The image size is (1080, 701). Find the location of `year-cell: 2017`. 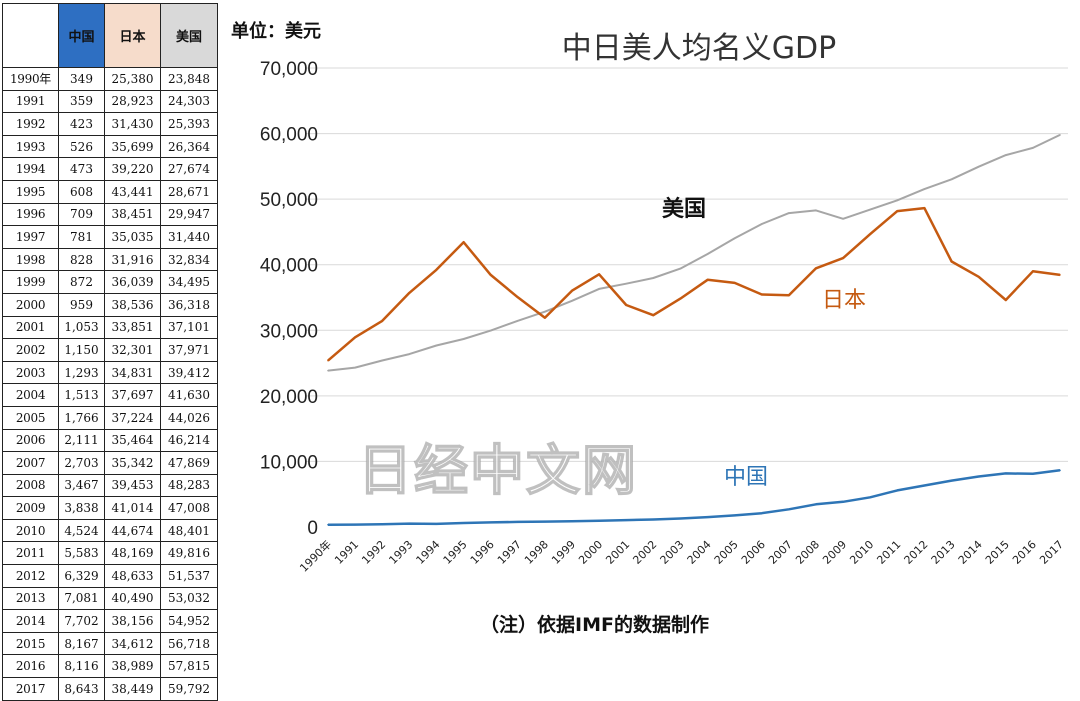

year-cell: 2017 is located at coordinates (30, 689).